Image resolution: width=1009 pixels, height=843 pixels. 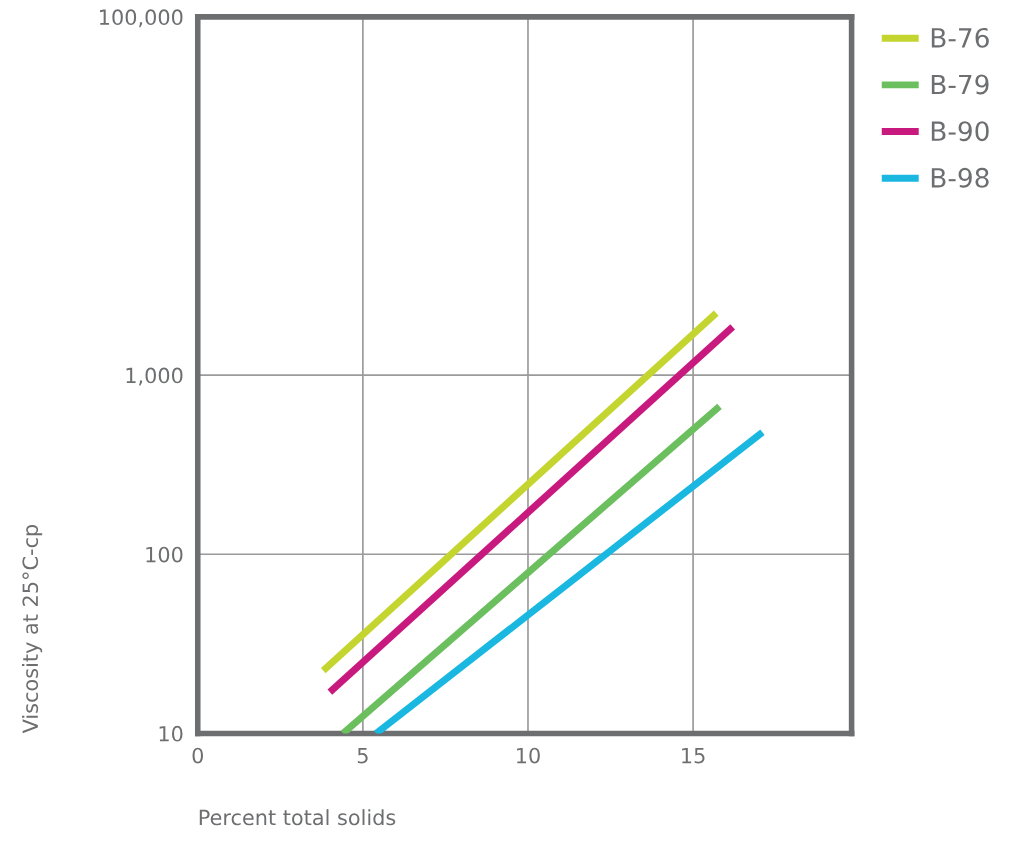 I want to click on legend-label: B-79, so click(x=960, y=84).